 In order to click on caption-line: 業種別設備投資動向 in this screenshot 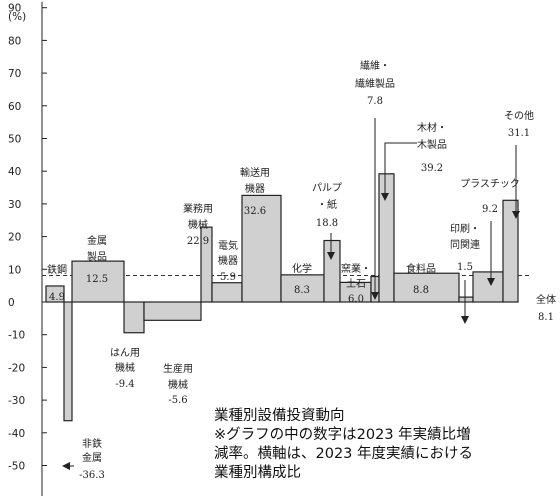, I will do `click(279, 415)`.